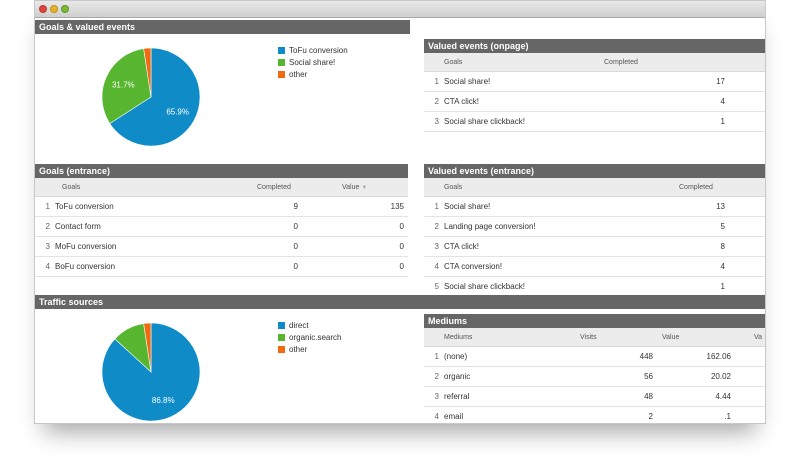  I want to click on column-header-value: Value ▼, so click(373, 187).